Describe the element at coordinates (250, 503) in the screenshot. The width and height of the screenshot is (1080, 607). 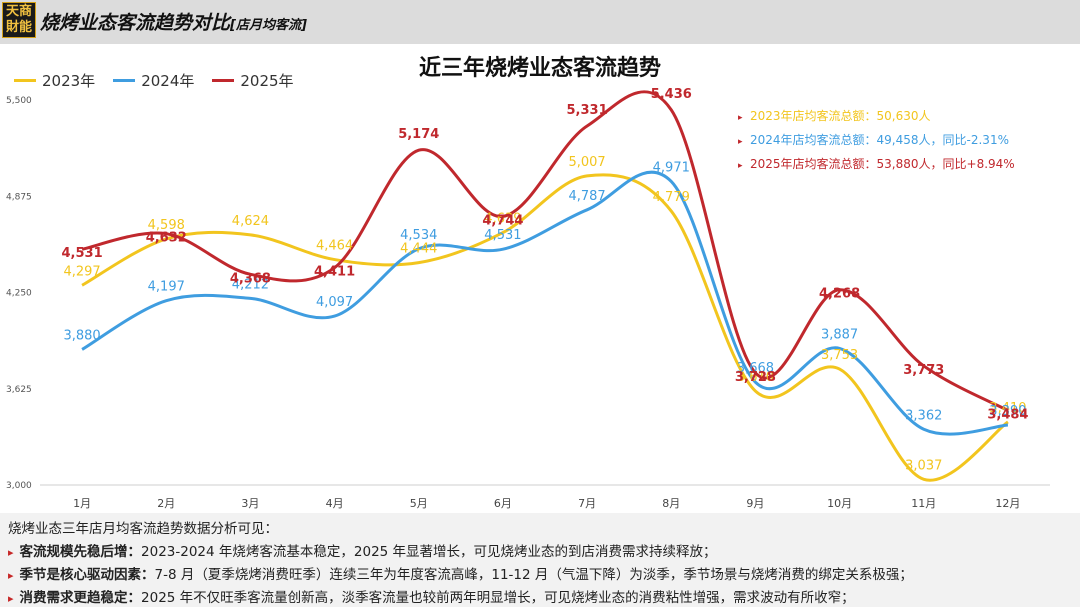
I see `x-tick-label: 3月` at that location.